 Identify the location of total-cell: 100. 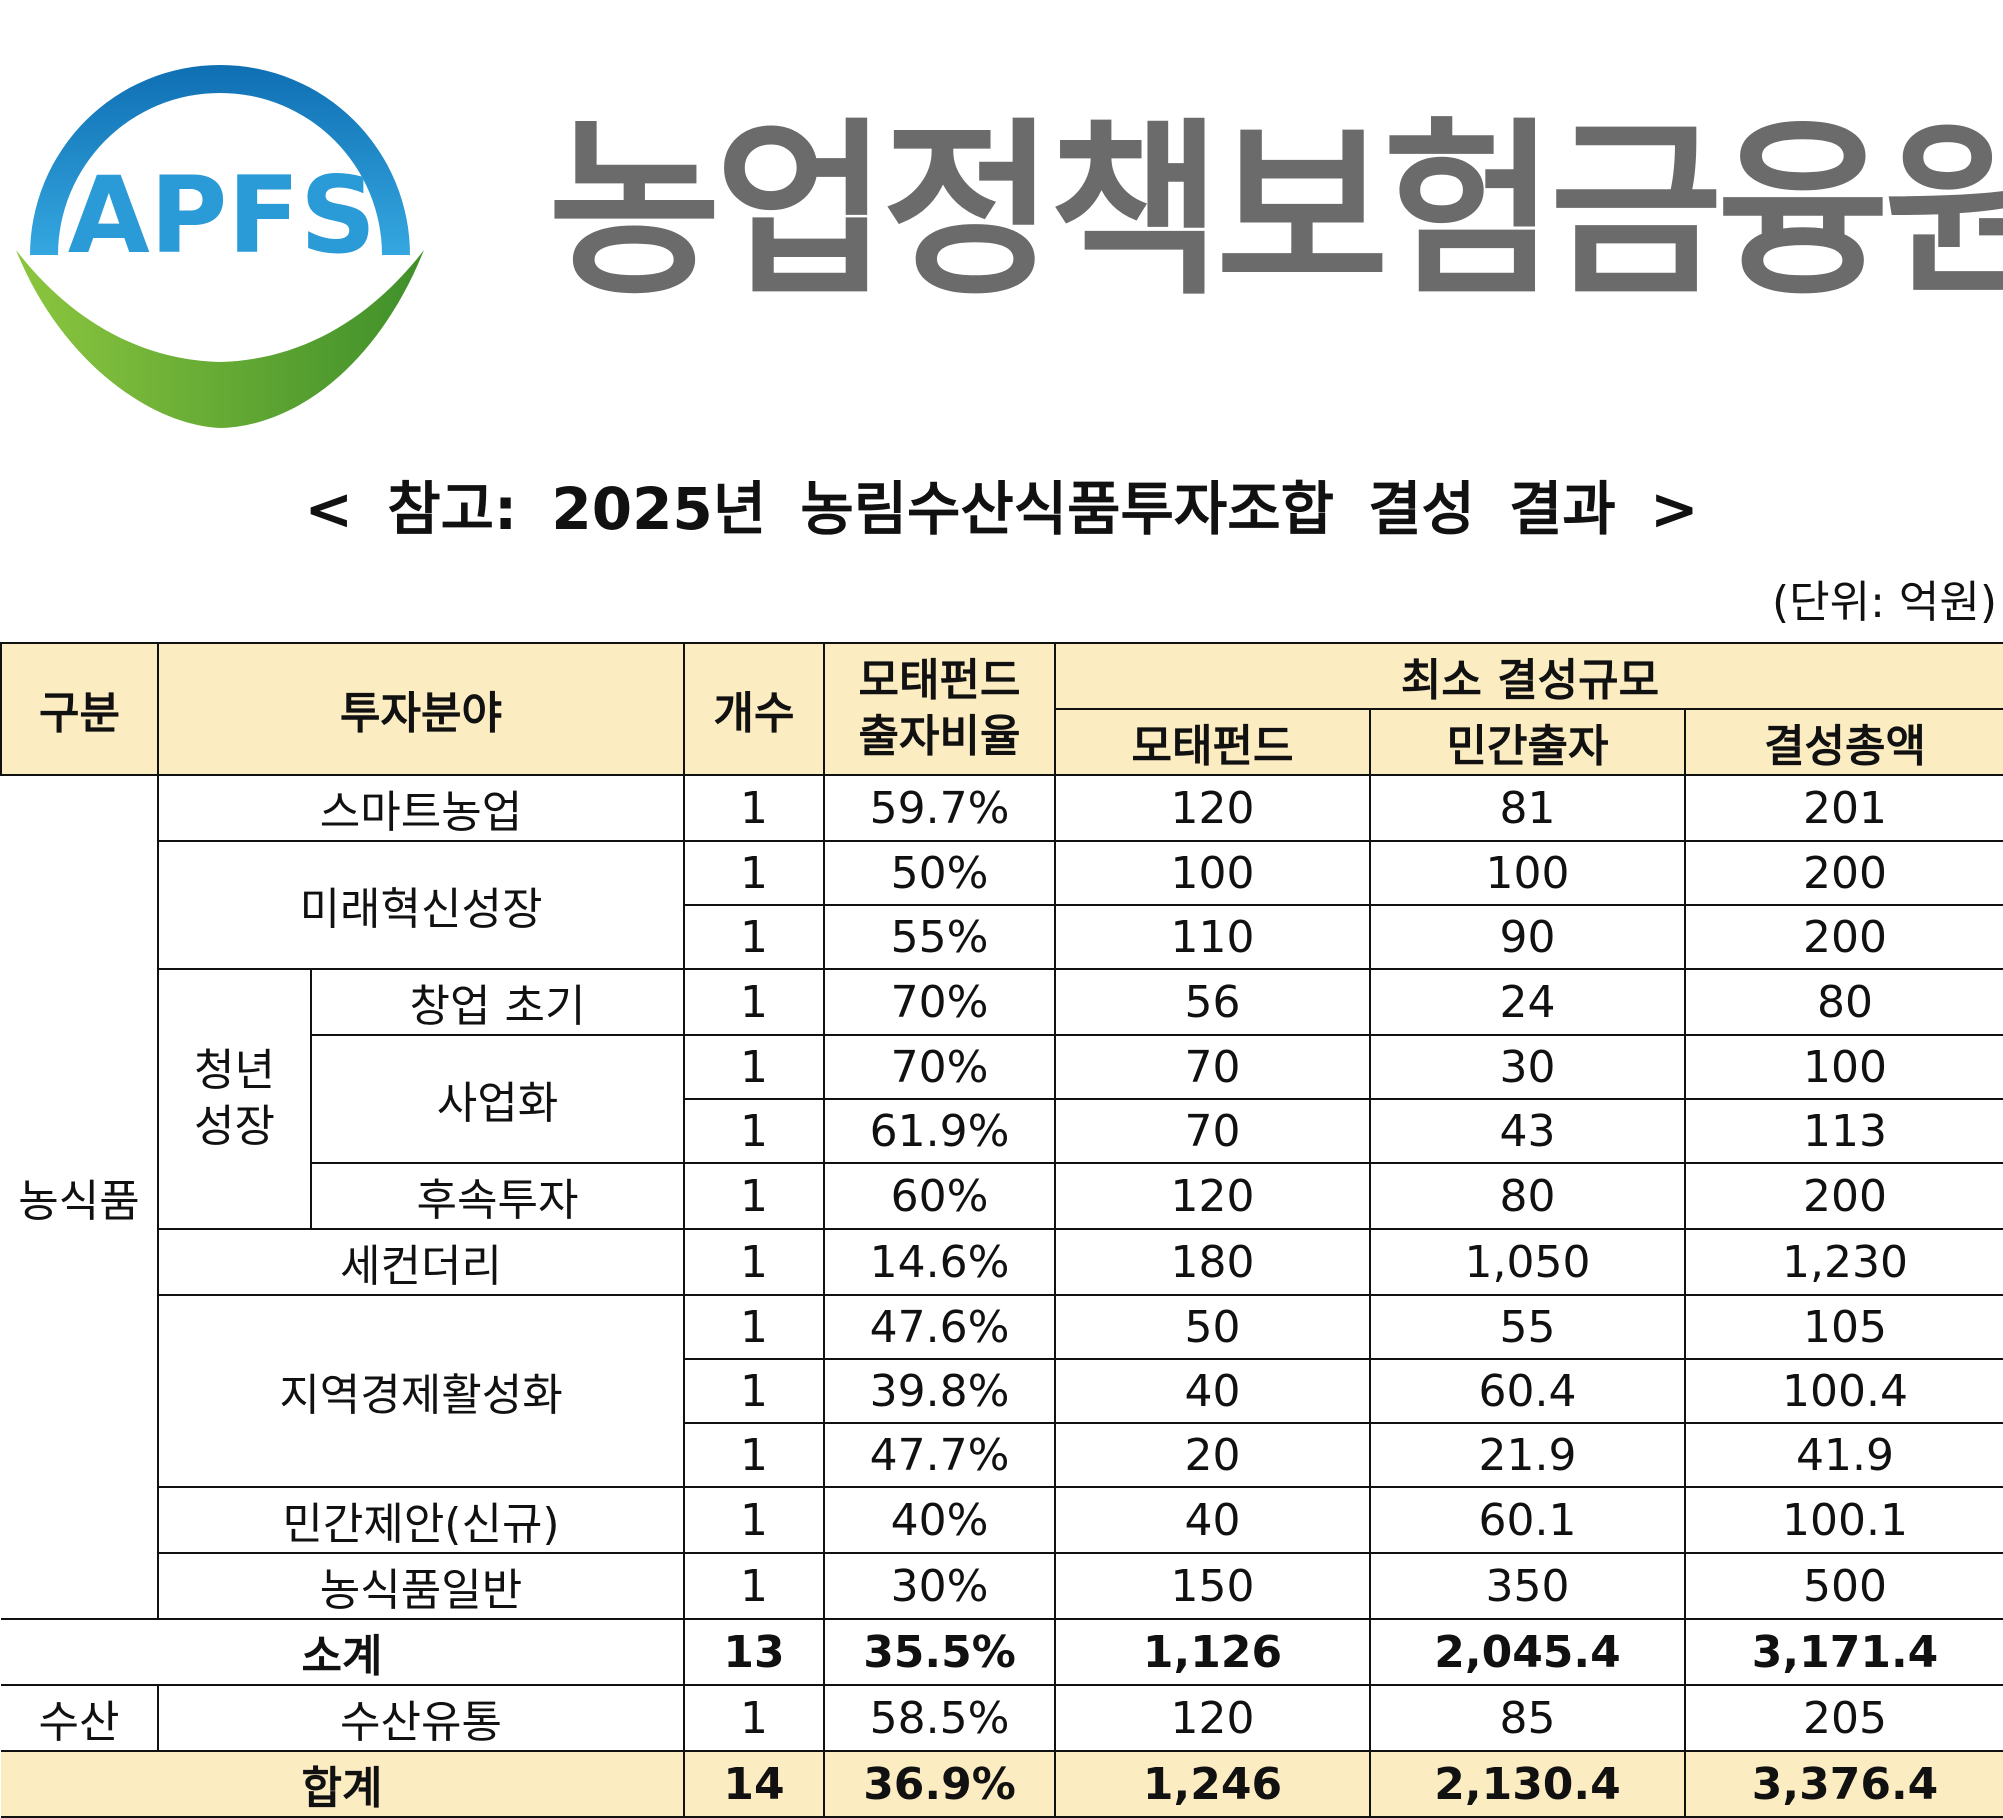
(1843, 1067).